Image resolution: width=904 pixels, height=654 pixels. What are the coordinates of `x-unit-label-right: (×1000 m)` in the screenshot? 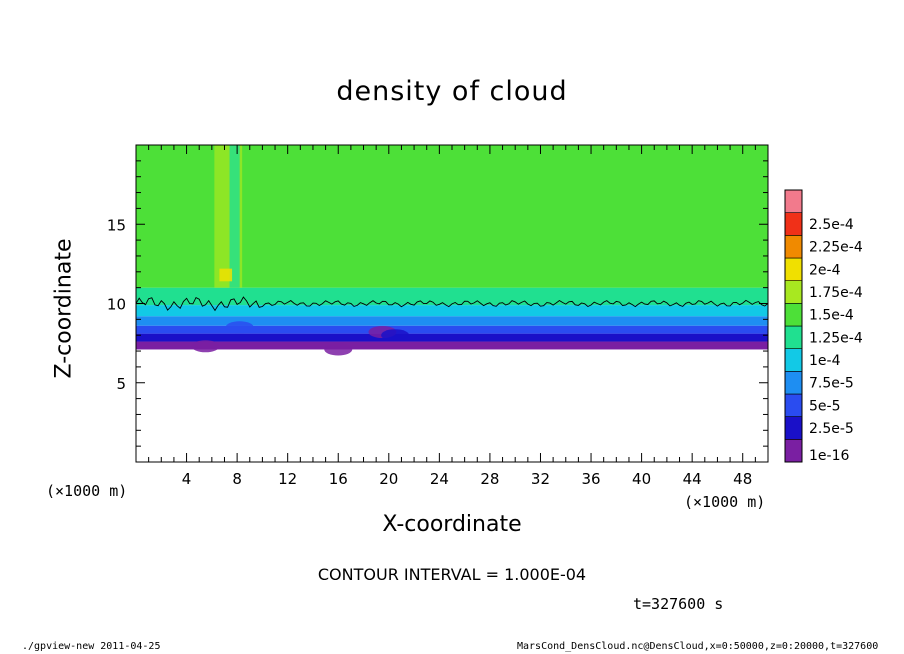 It's located at (725, 502).